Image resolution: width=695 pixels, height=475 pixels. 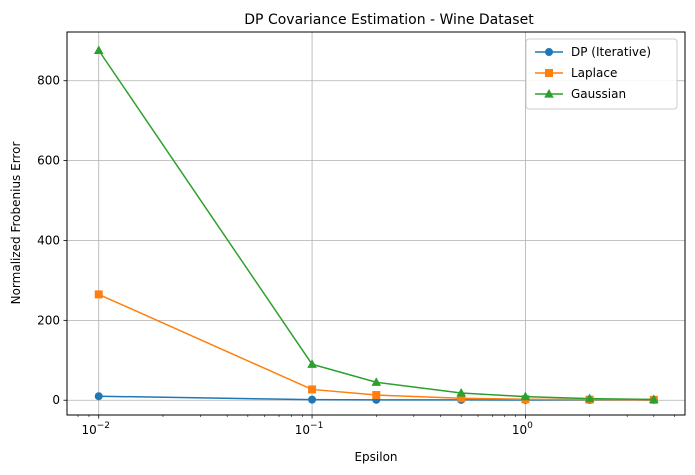 I want to click on x-tick-label: 10⁻², so click(x=95, y=429).